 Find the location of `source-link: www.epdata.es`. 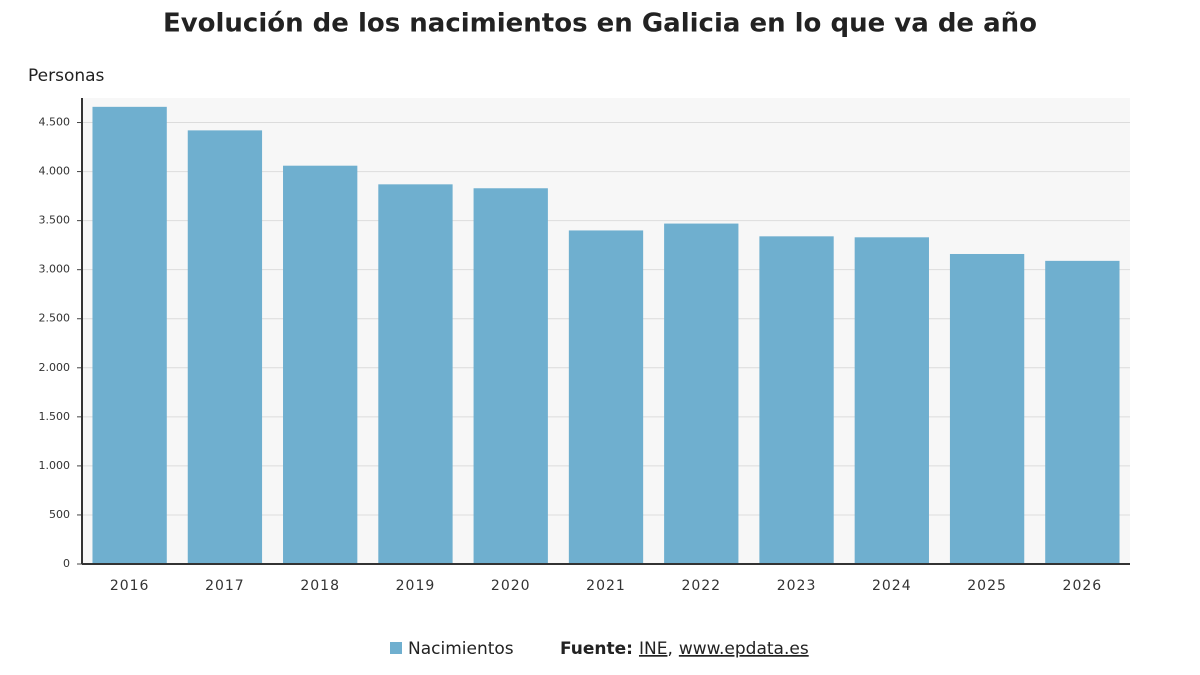

source-link: www.epdata.es is located at coordinates (744, 649).